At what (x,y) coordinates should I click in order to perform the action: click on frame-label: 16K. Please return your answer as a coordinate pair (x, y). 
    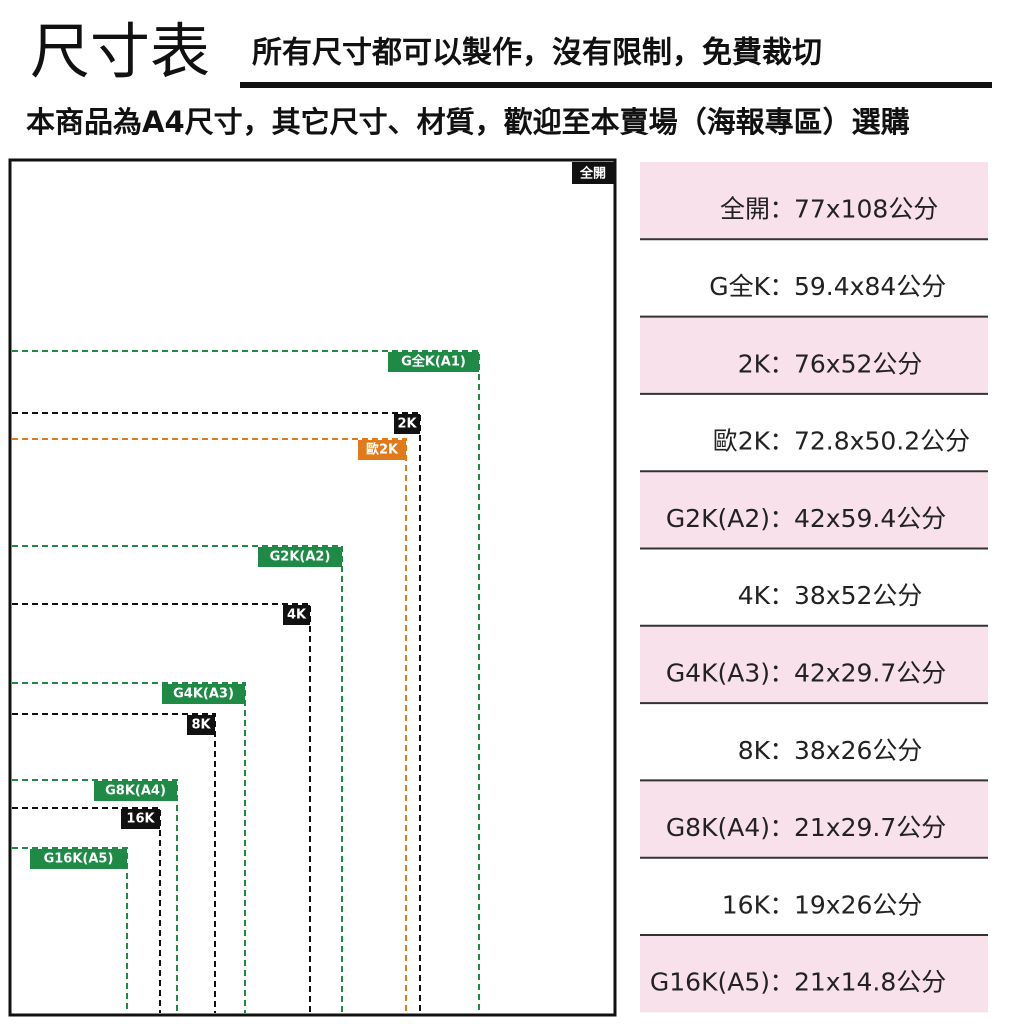
    Looking at the image, I should click on (140, 819).